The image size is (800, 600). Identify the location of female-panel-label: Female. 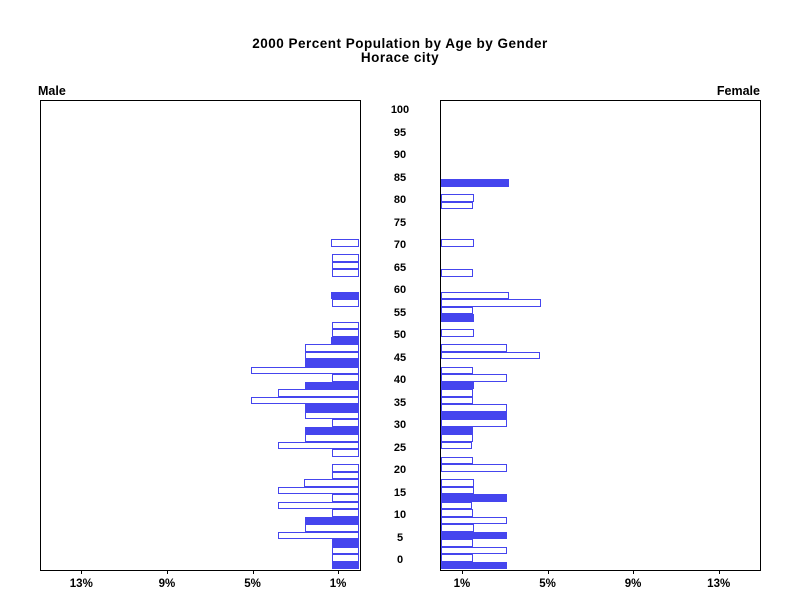
(738, 91).